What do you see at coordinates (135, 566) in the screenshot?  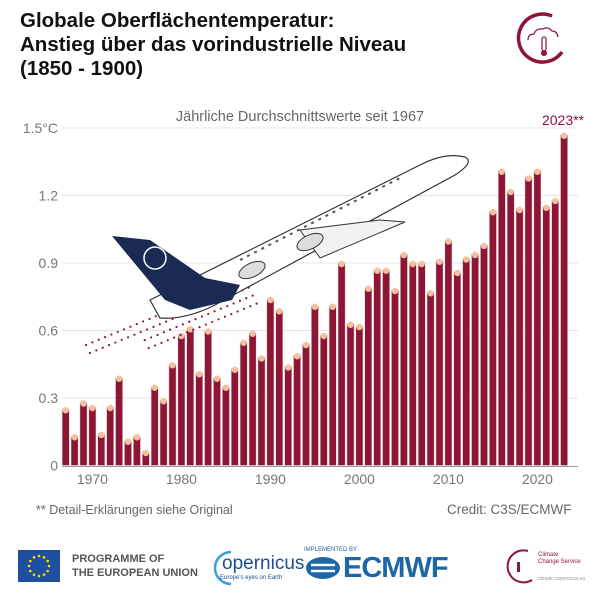 I see `eu-programme-label: PROGRAMME OF THE EUROPEAN UNION` at bounding box center [135, 566].